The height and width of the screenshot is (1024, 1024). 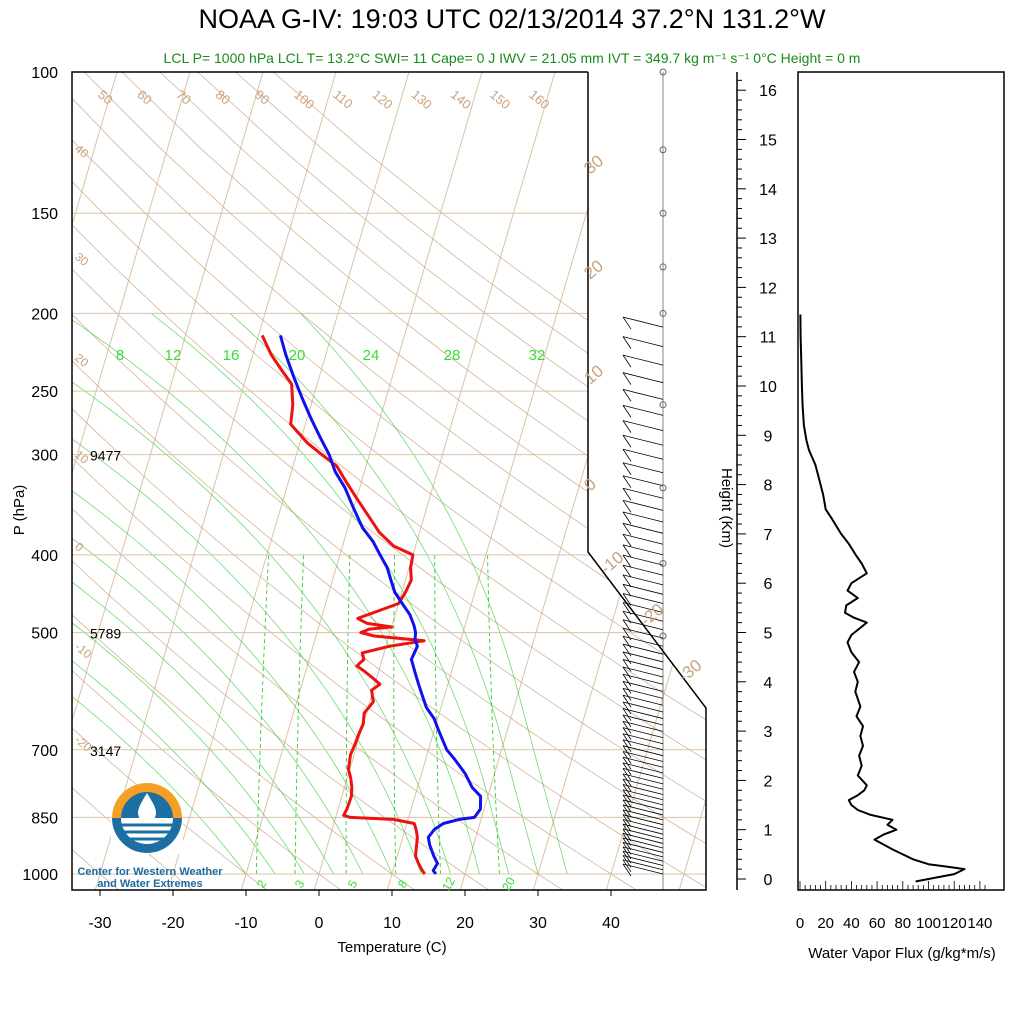 I want to click on isotherm-side-label: 30, so click(x=81, y=260).